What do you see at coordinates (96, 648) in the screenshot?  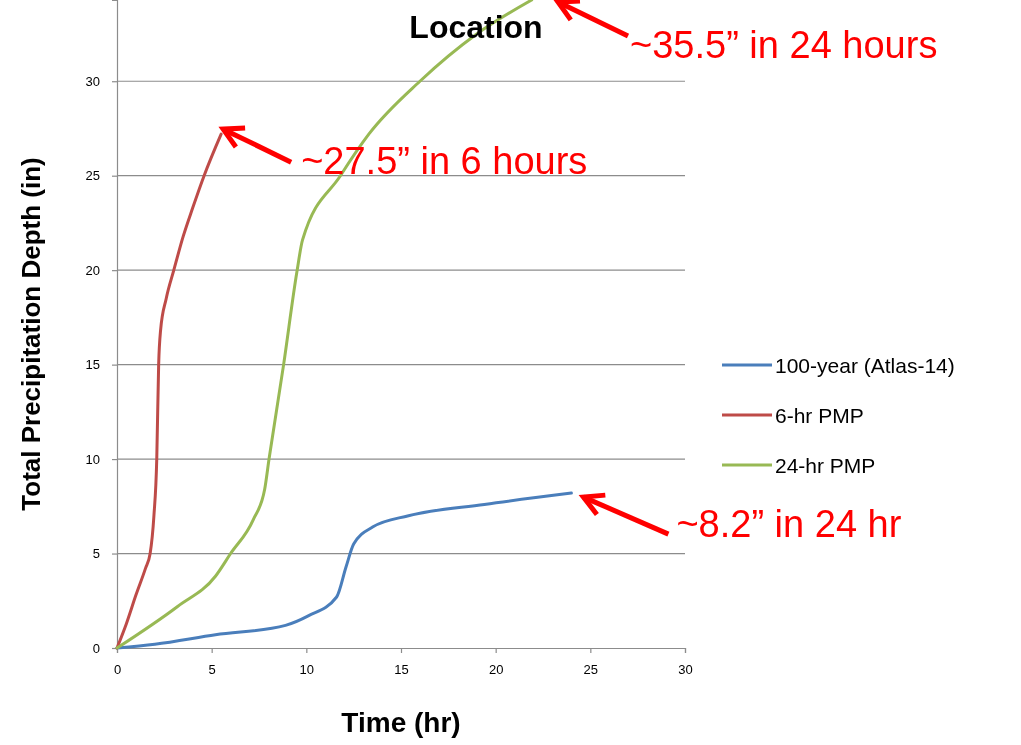 I see `y-tick-label: 0` at bounding box center [96, 648].